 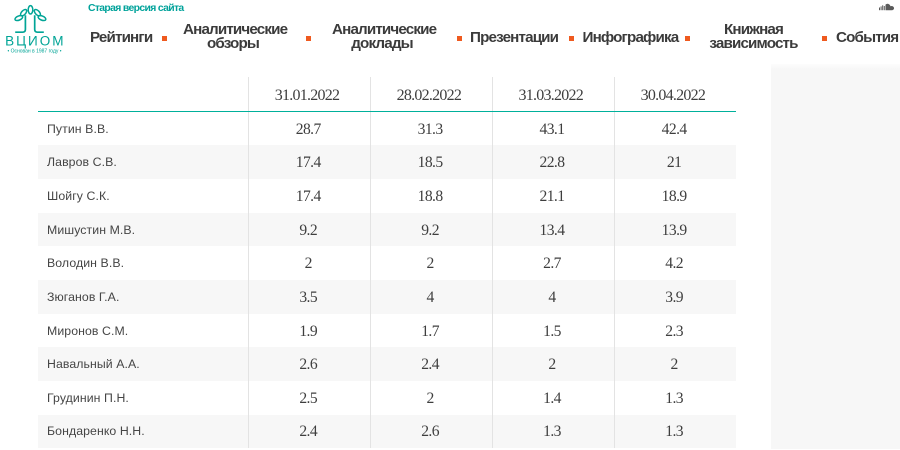 I want to click on svg-text: • Основан в 1987 году •, so click(x=34, y=51).